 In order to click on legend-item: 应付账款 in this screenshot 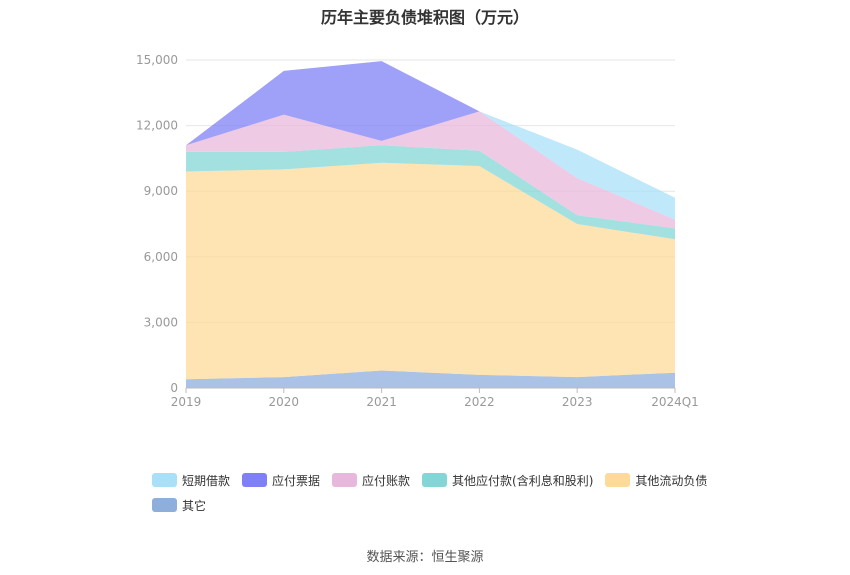, I will do `click(371, 480)`.